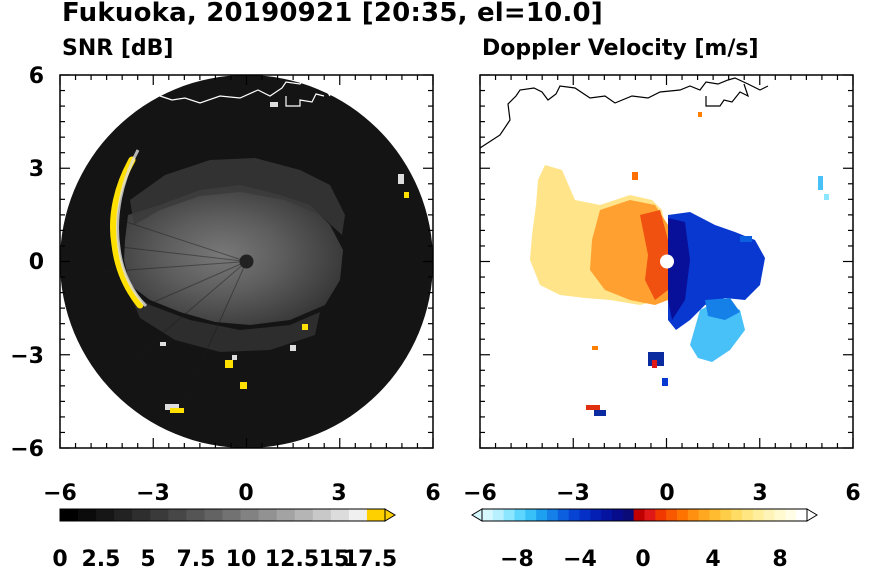  I want to click on snr-radar-center, so click(246, 261).